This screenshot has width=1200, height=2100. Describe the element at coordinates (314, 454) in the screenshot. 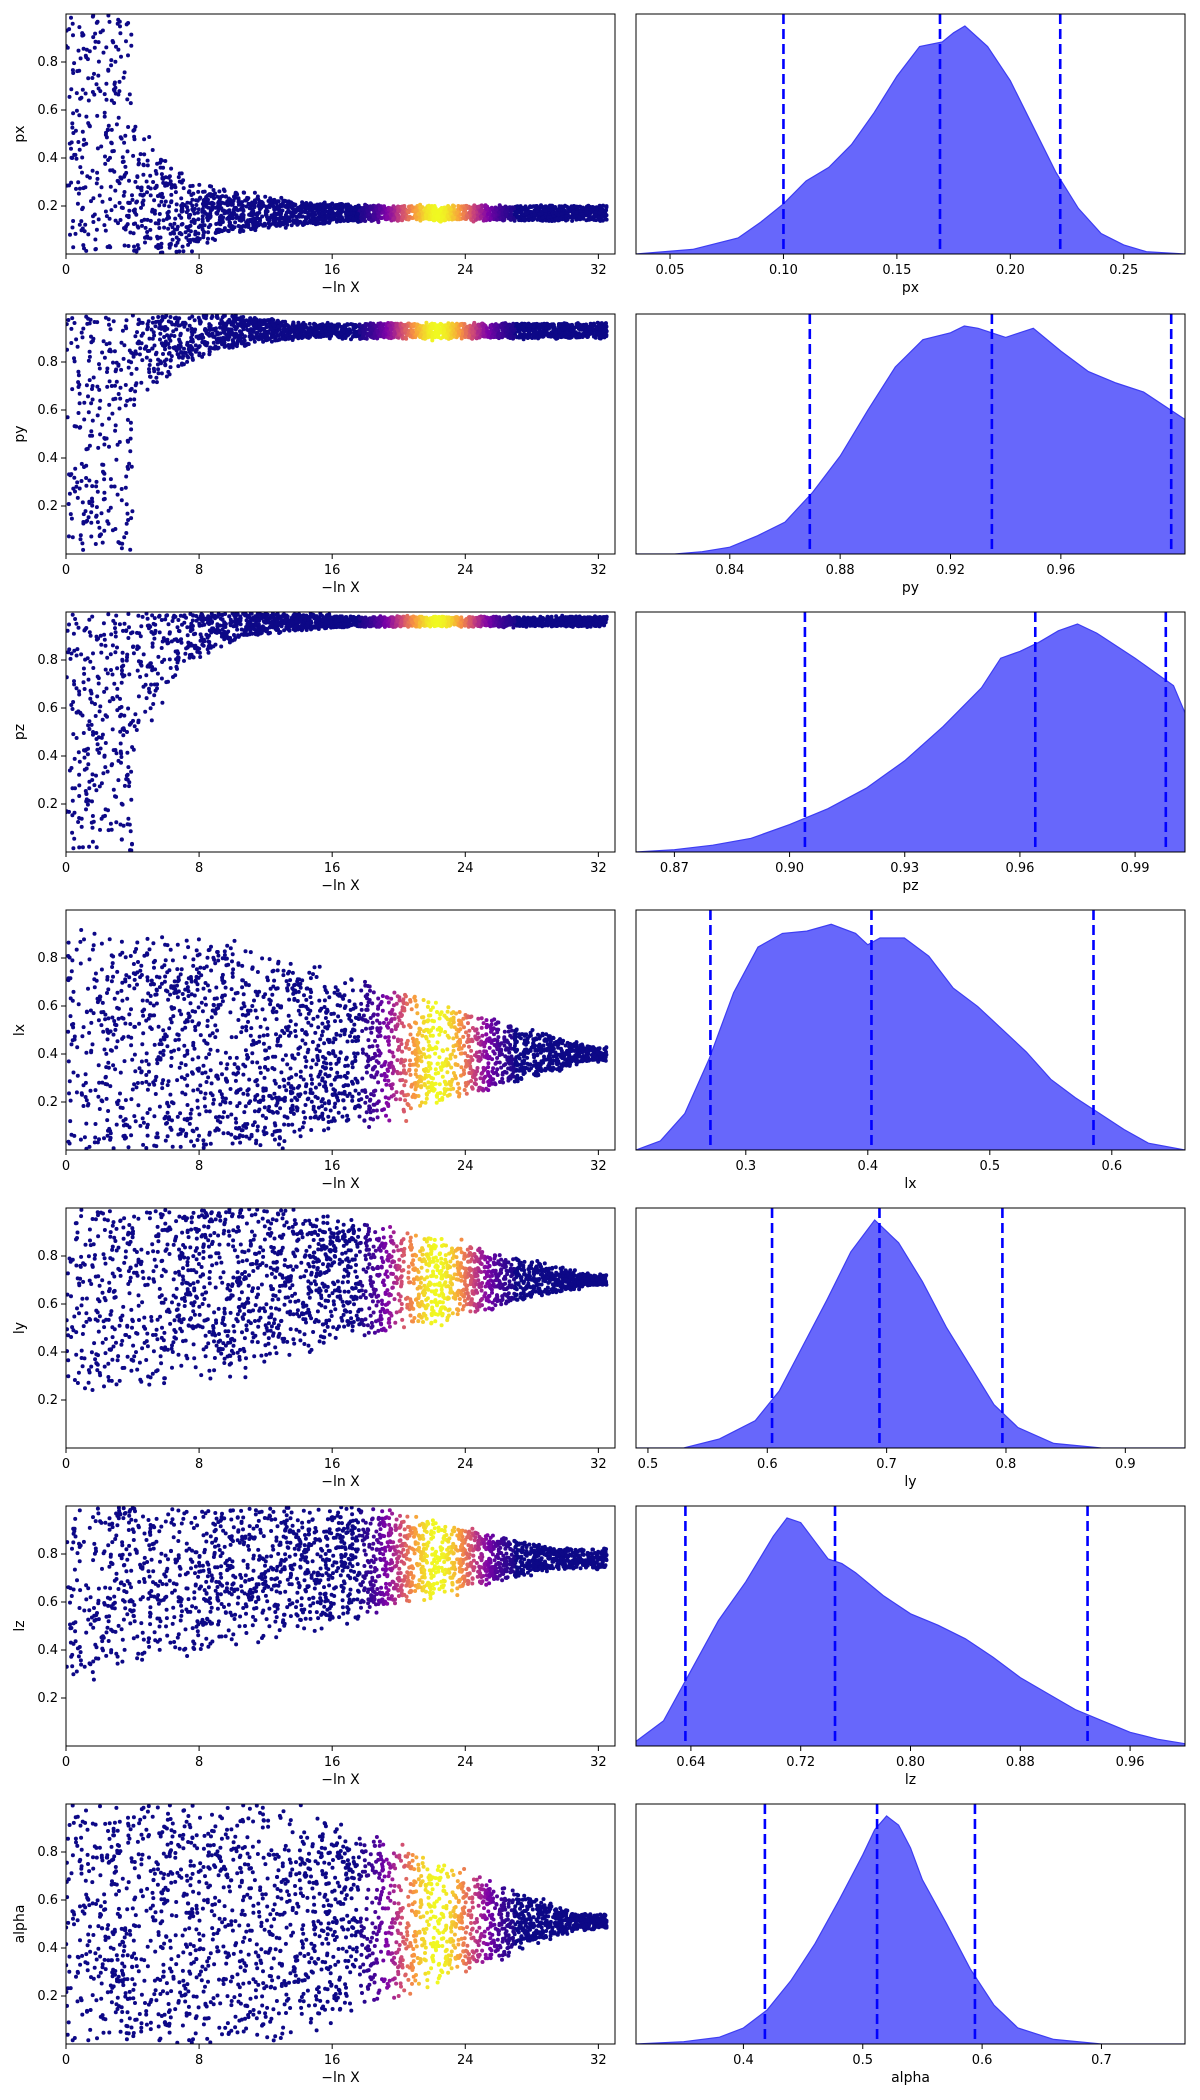

I see `trace-panel-py: 0 8 16 24 32−ln X0.20.40.60.8py` at that location.